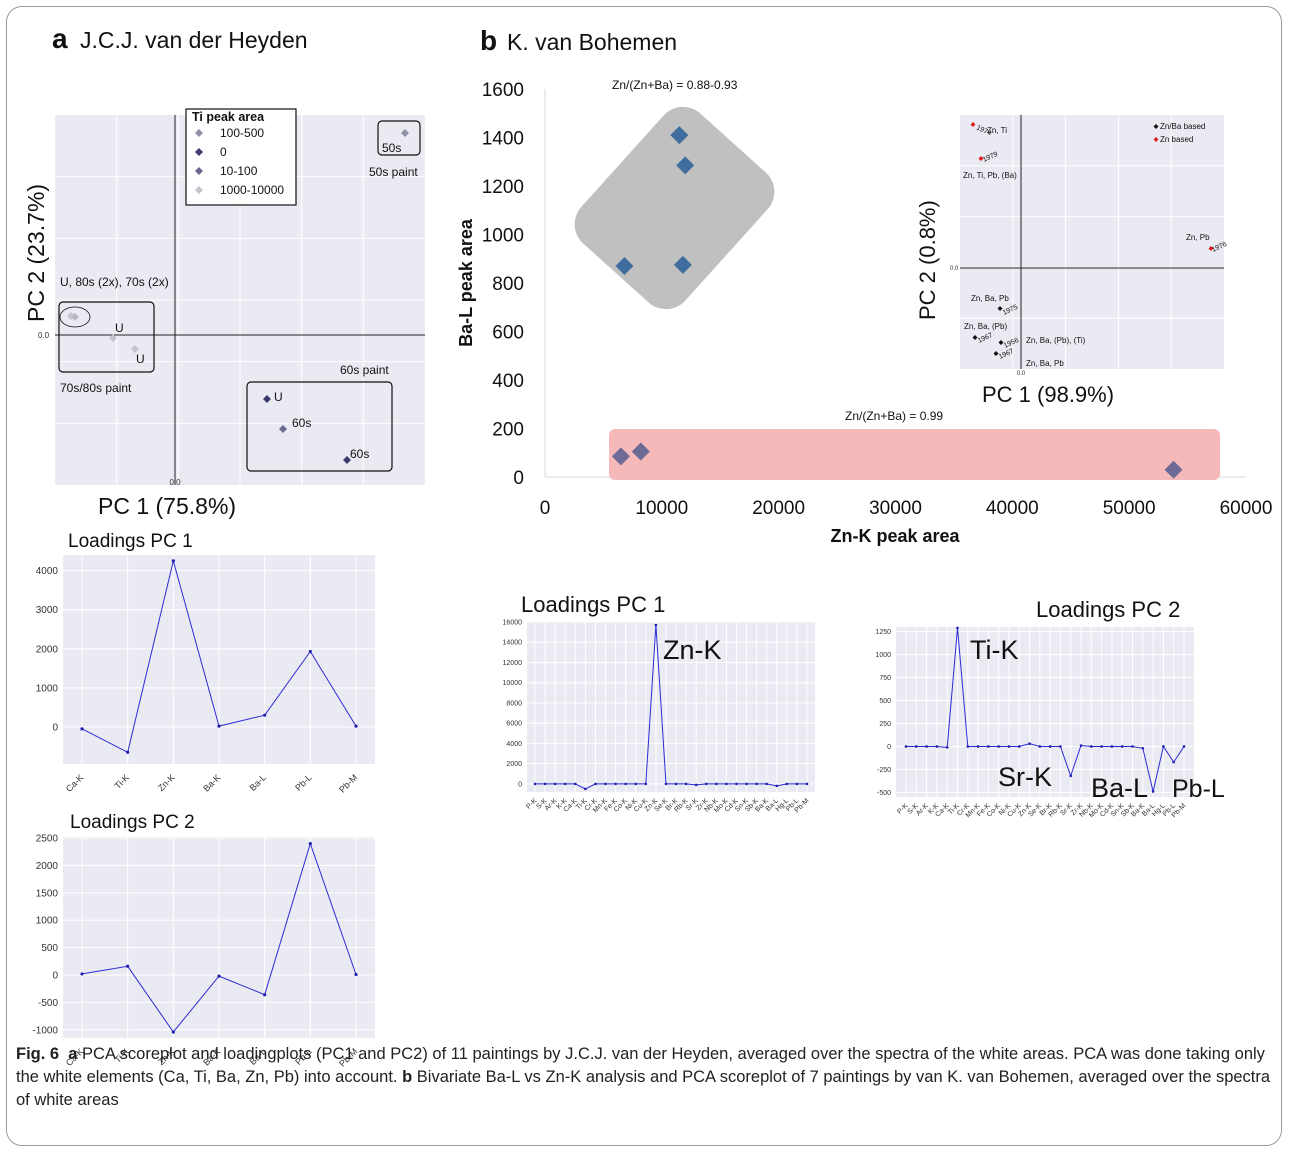 The height and width of the screenshot is (1154, 1290). Describe the element at coordinates (514, 744) in the screenshot. I see `y-tick-label: 4000` at that location.